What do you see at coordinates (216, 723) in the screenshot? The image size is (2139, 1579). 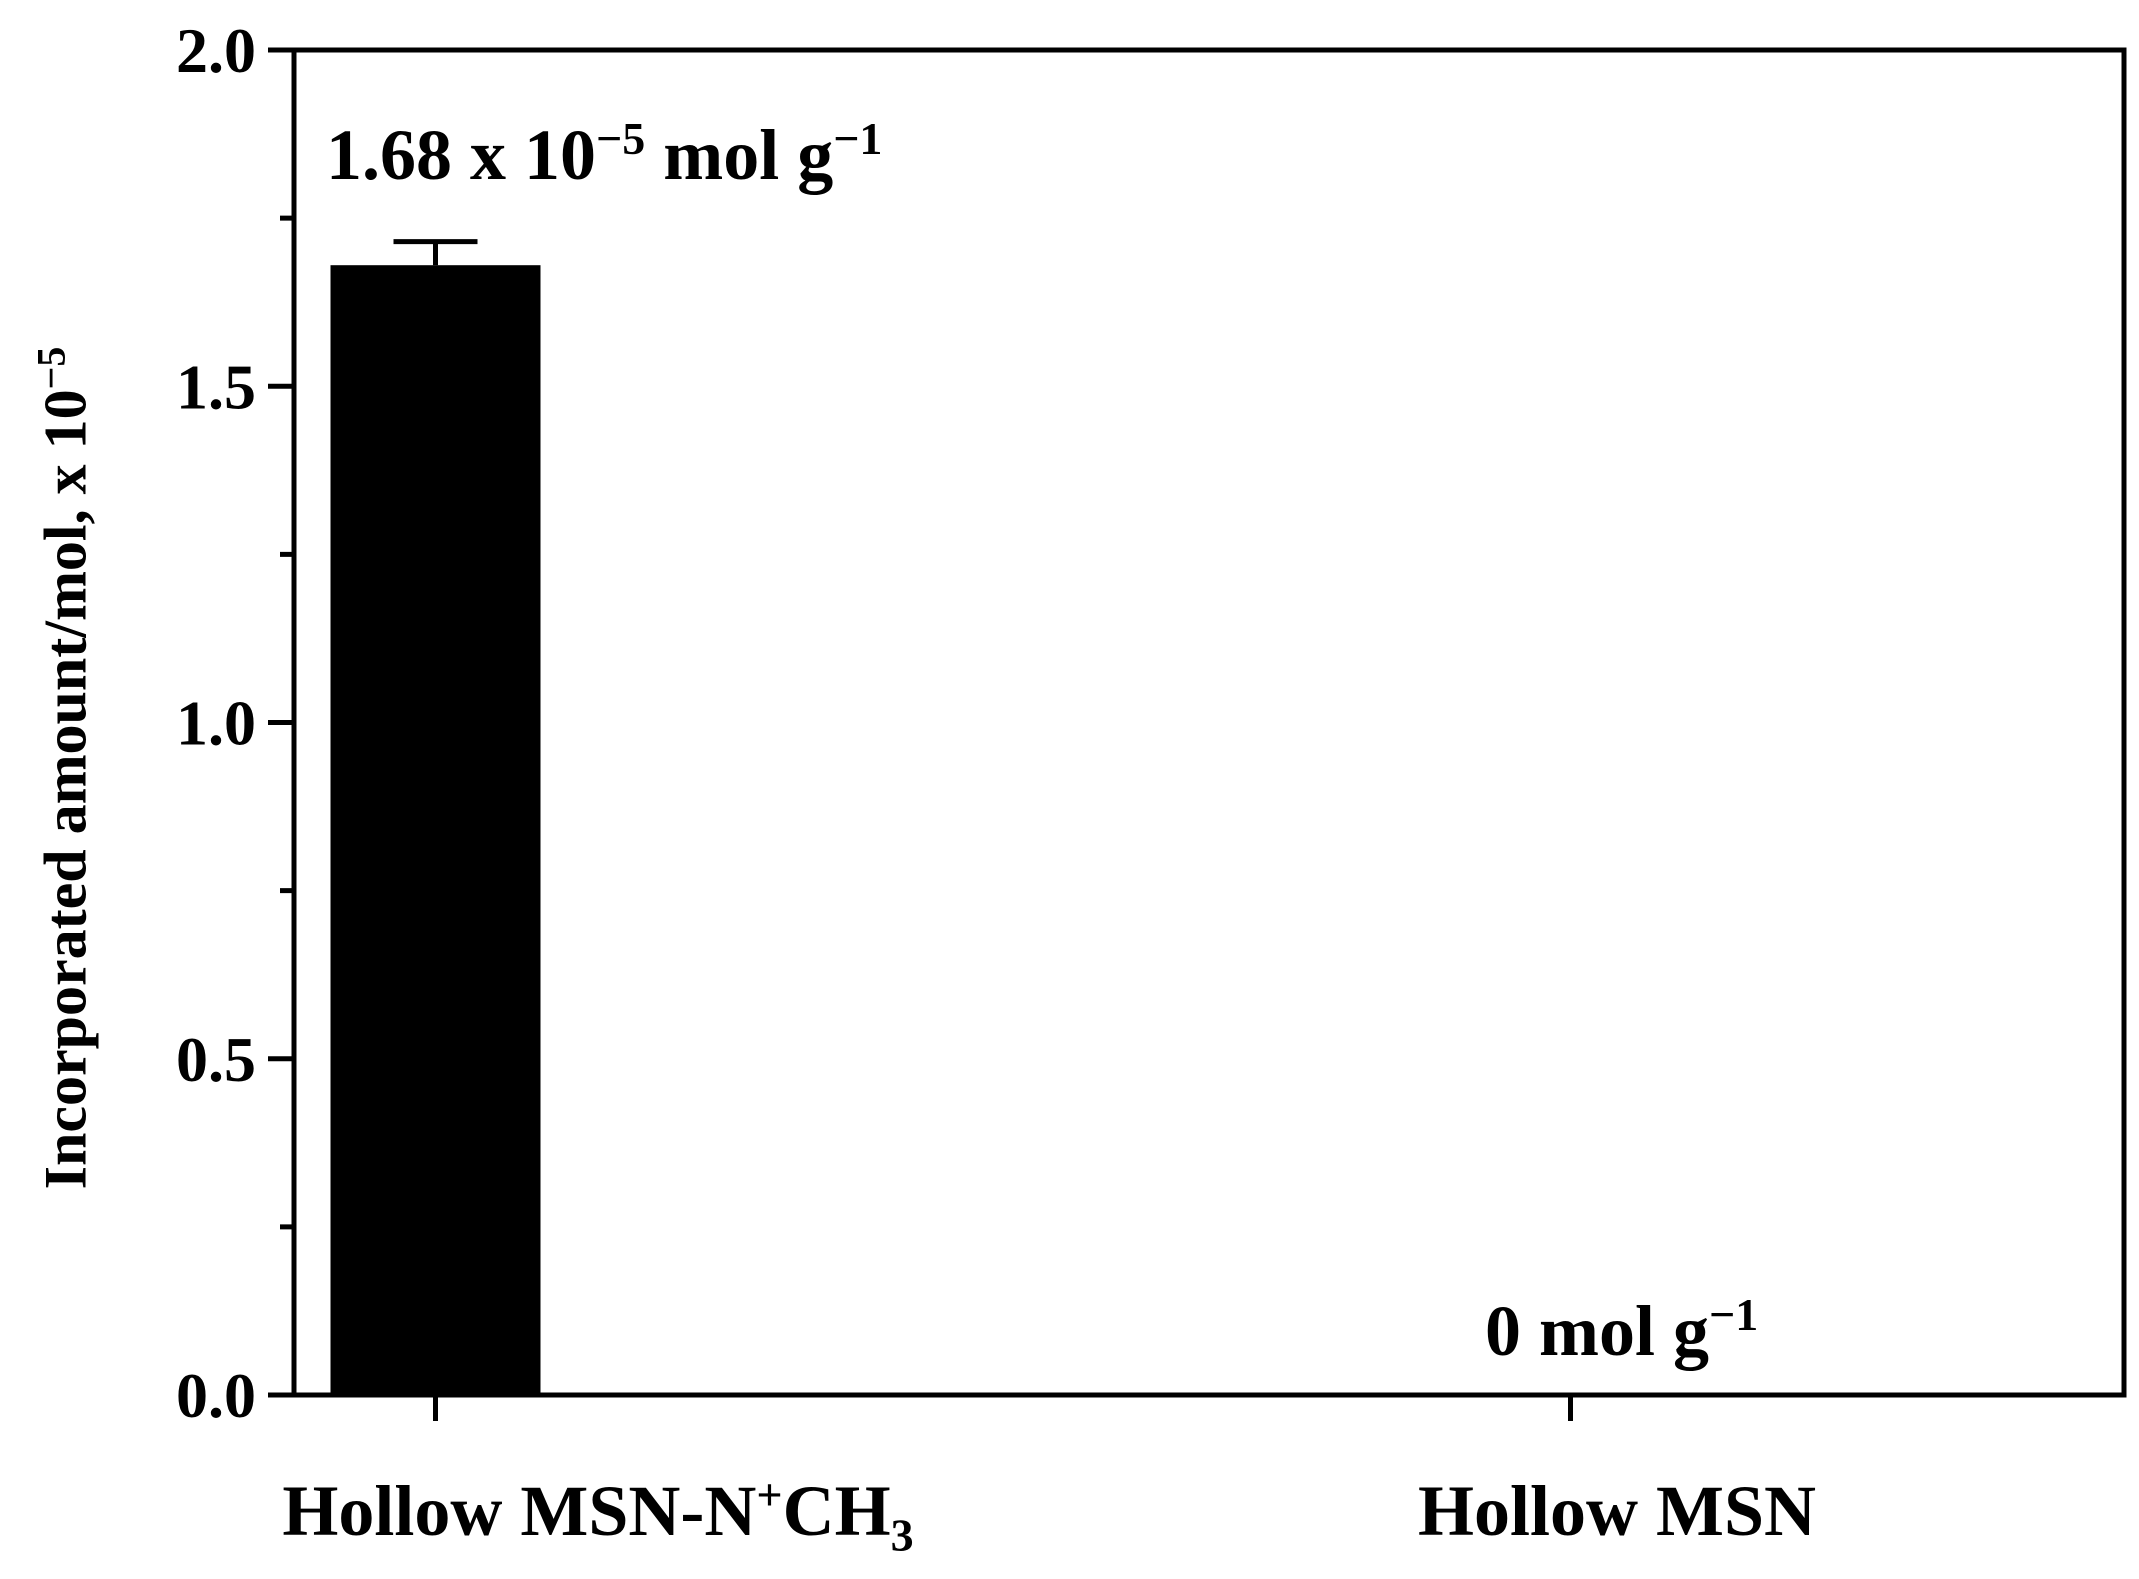 I see `y-tick-label: 1.0` at bounding box center [216, 723].